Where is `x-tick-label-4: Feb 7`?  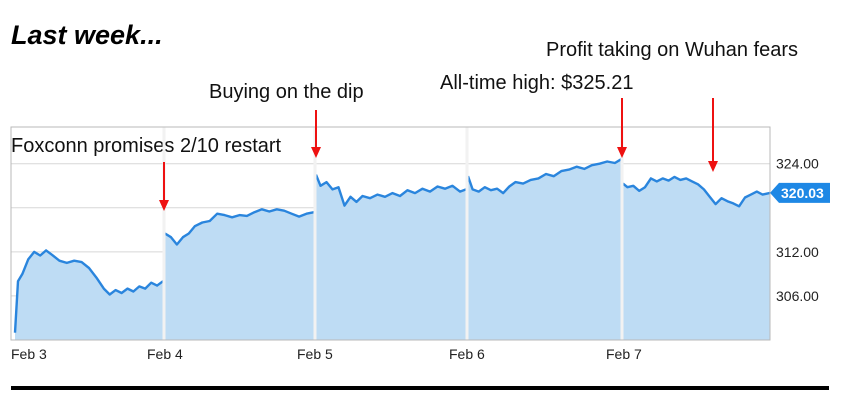 x-tick-label-4: Feb 7 is located at coordinates (624, 354).